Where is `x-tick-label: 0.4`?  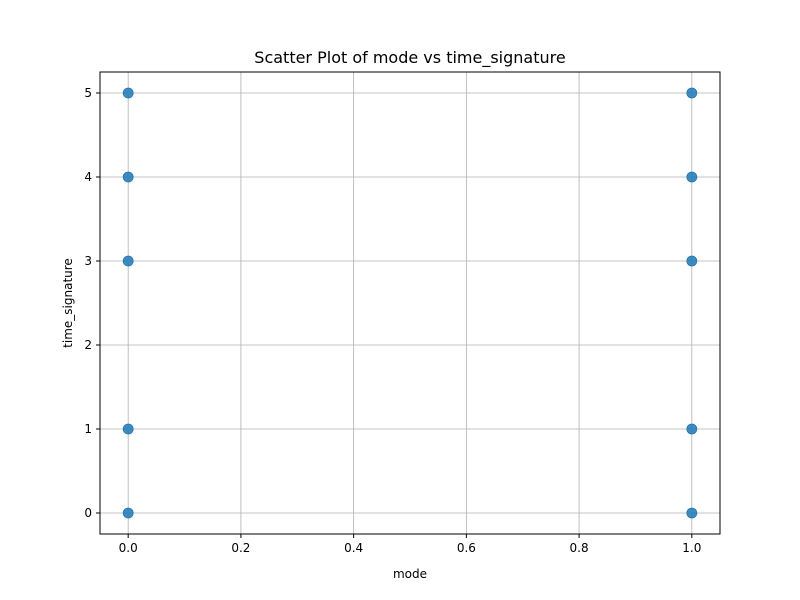 x-tick-label: 0.4 is located at coordinates (353, 548).